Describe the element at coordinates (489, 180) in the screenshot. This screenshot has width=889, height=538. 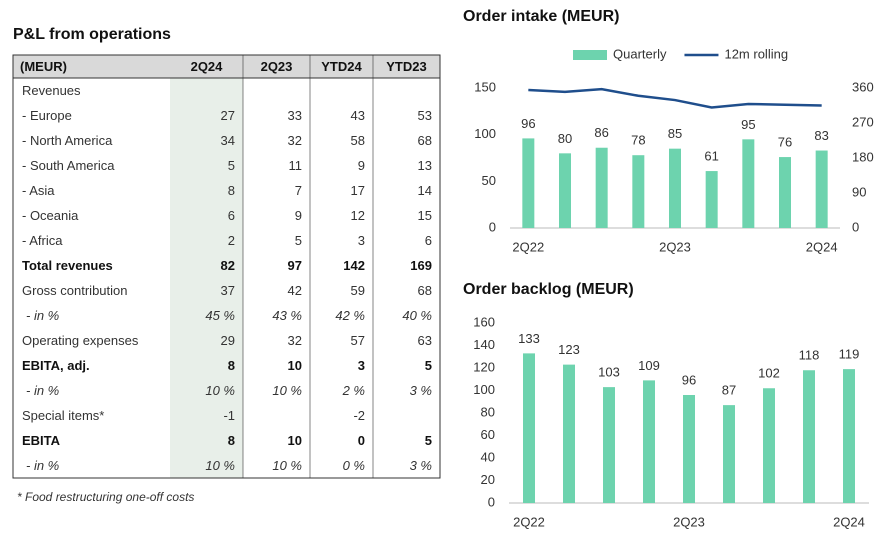
I see `y-tick-label: 50` at that location.